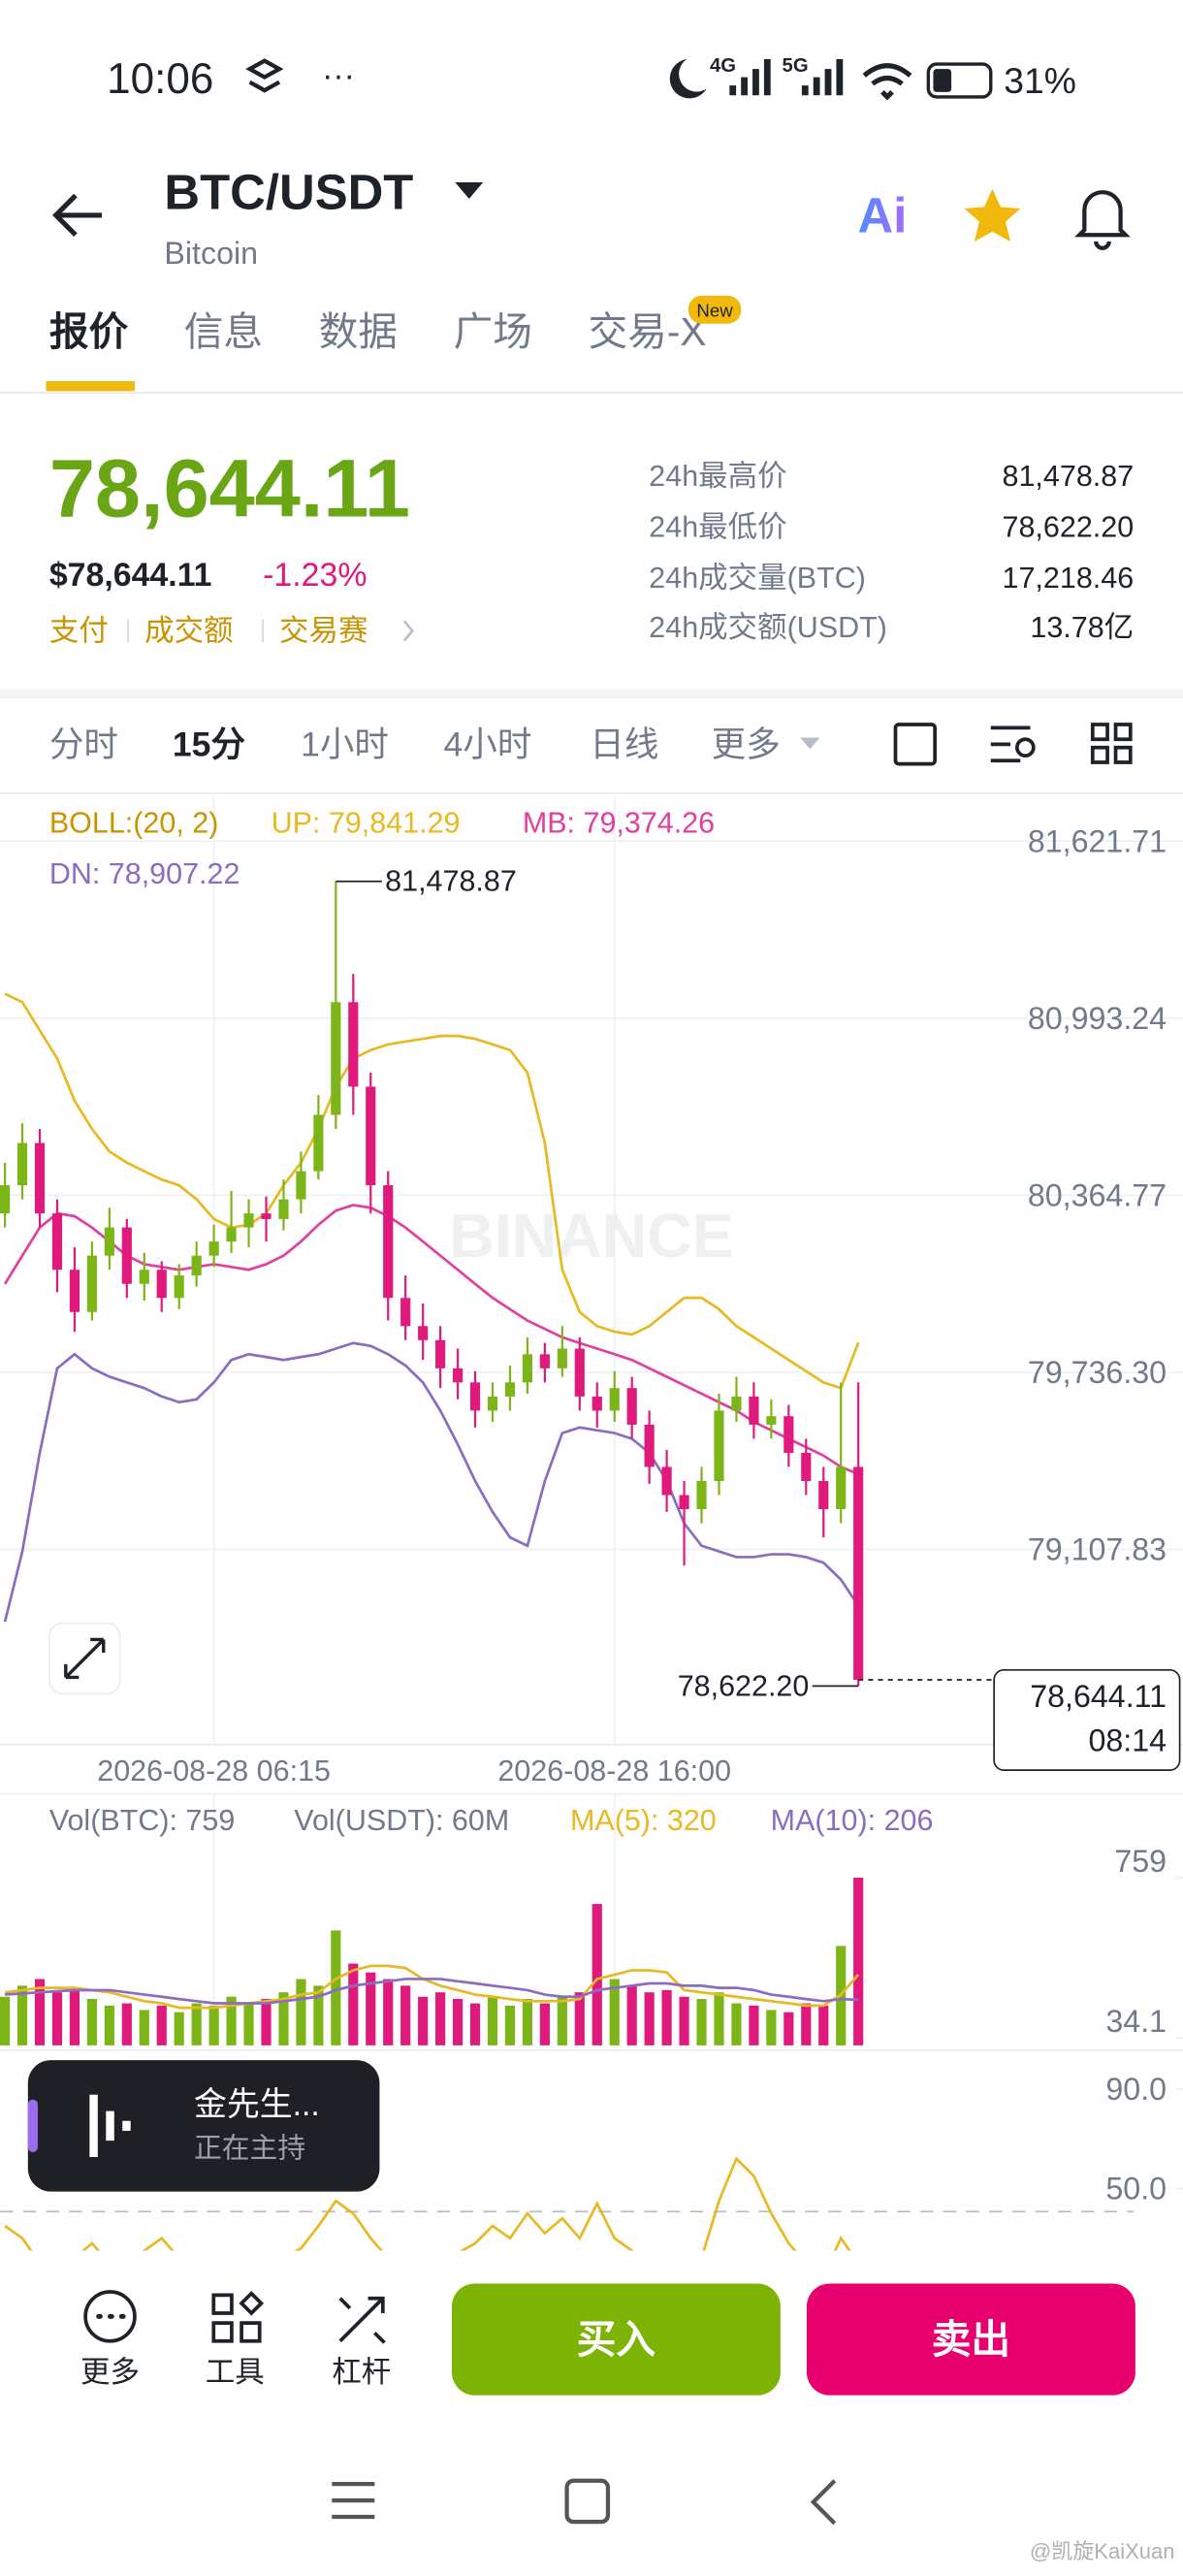 The image size is (1183, 2576). What do you see at coordinates (992, 215) in the screenshot?
I see `favorite-button` at bounding box center [992, 215].